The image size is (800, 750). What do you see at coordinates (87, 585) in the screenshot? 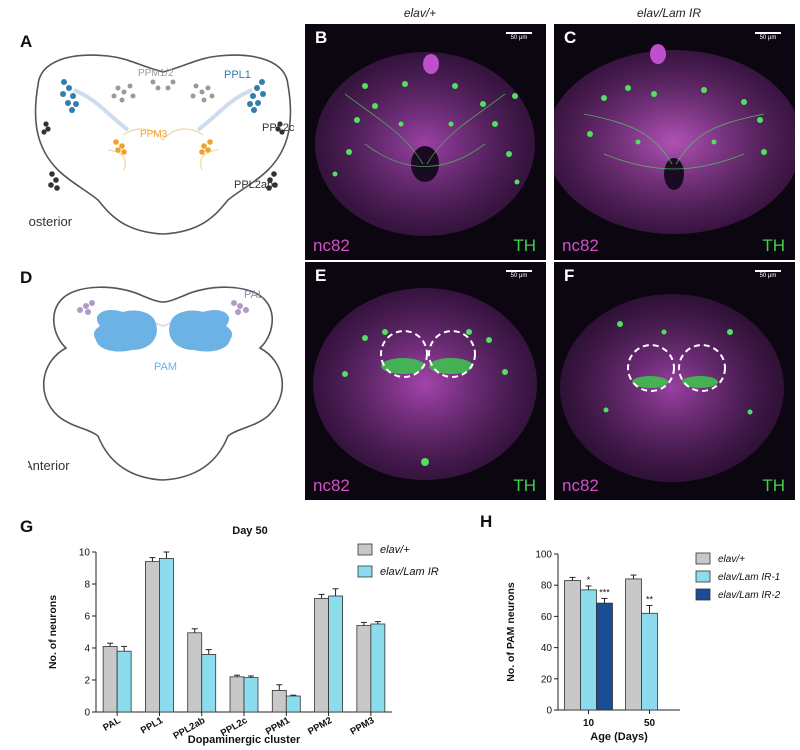
I see `y-tick-label: 8` at bounding box center [87, 585].